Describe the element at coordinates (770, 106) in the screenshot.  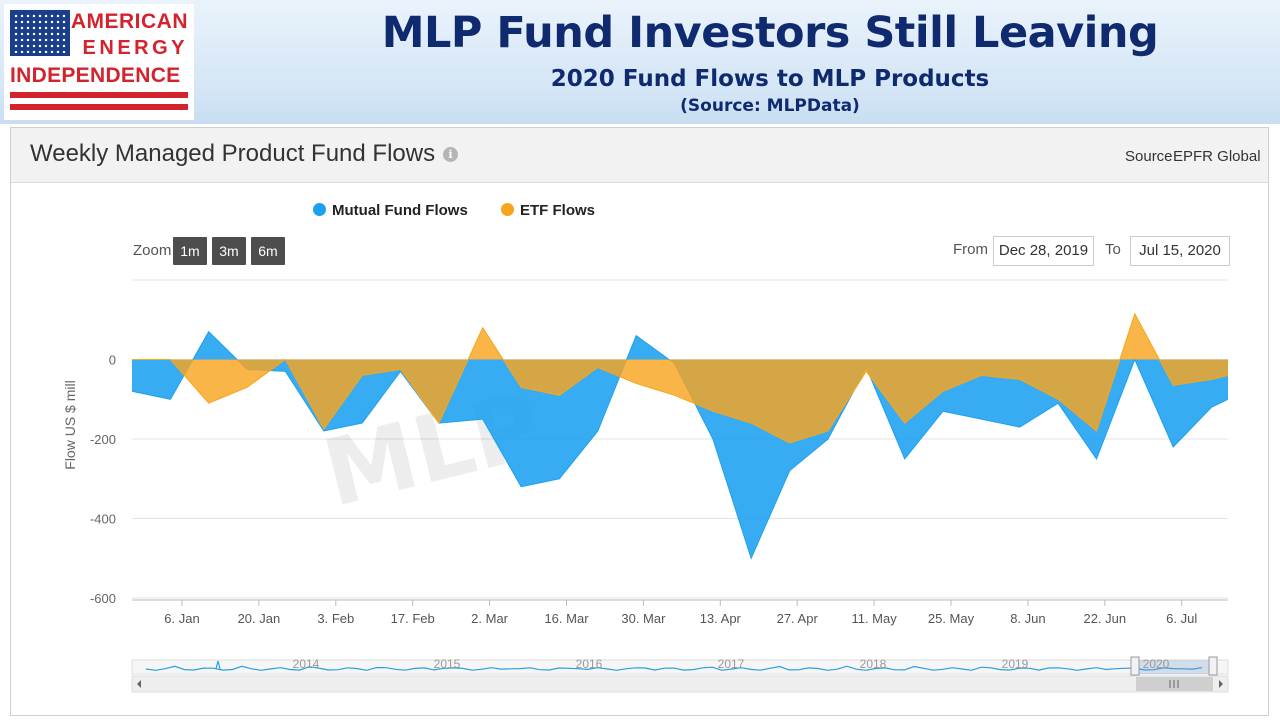
I see `slide-source: (Source: MLPData)` at that location.